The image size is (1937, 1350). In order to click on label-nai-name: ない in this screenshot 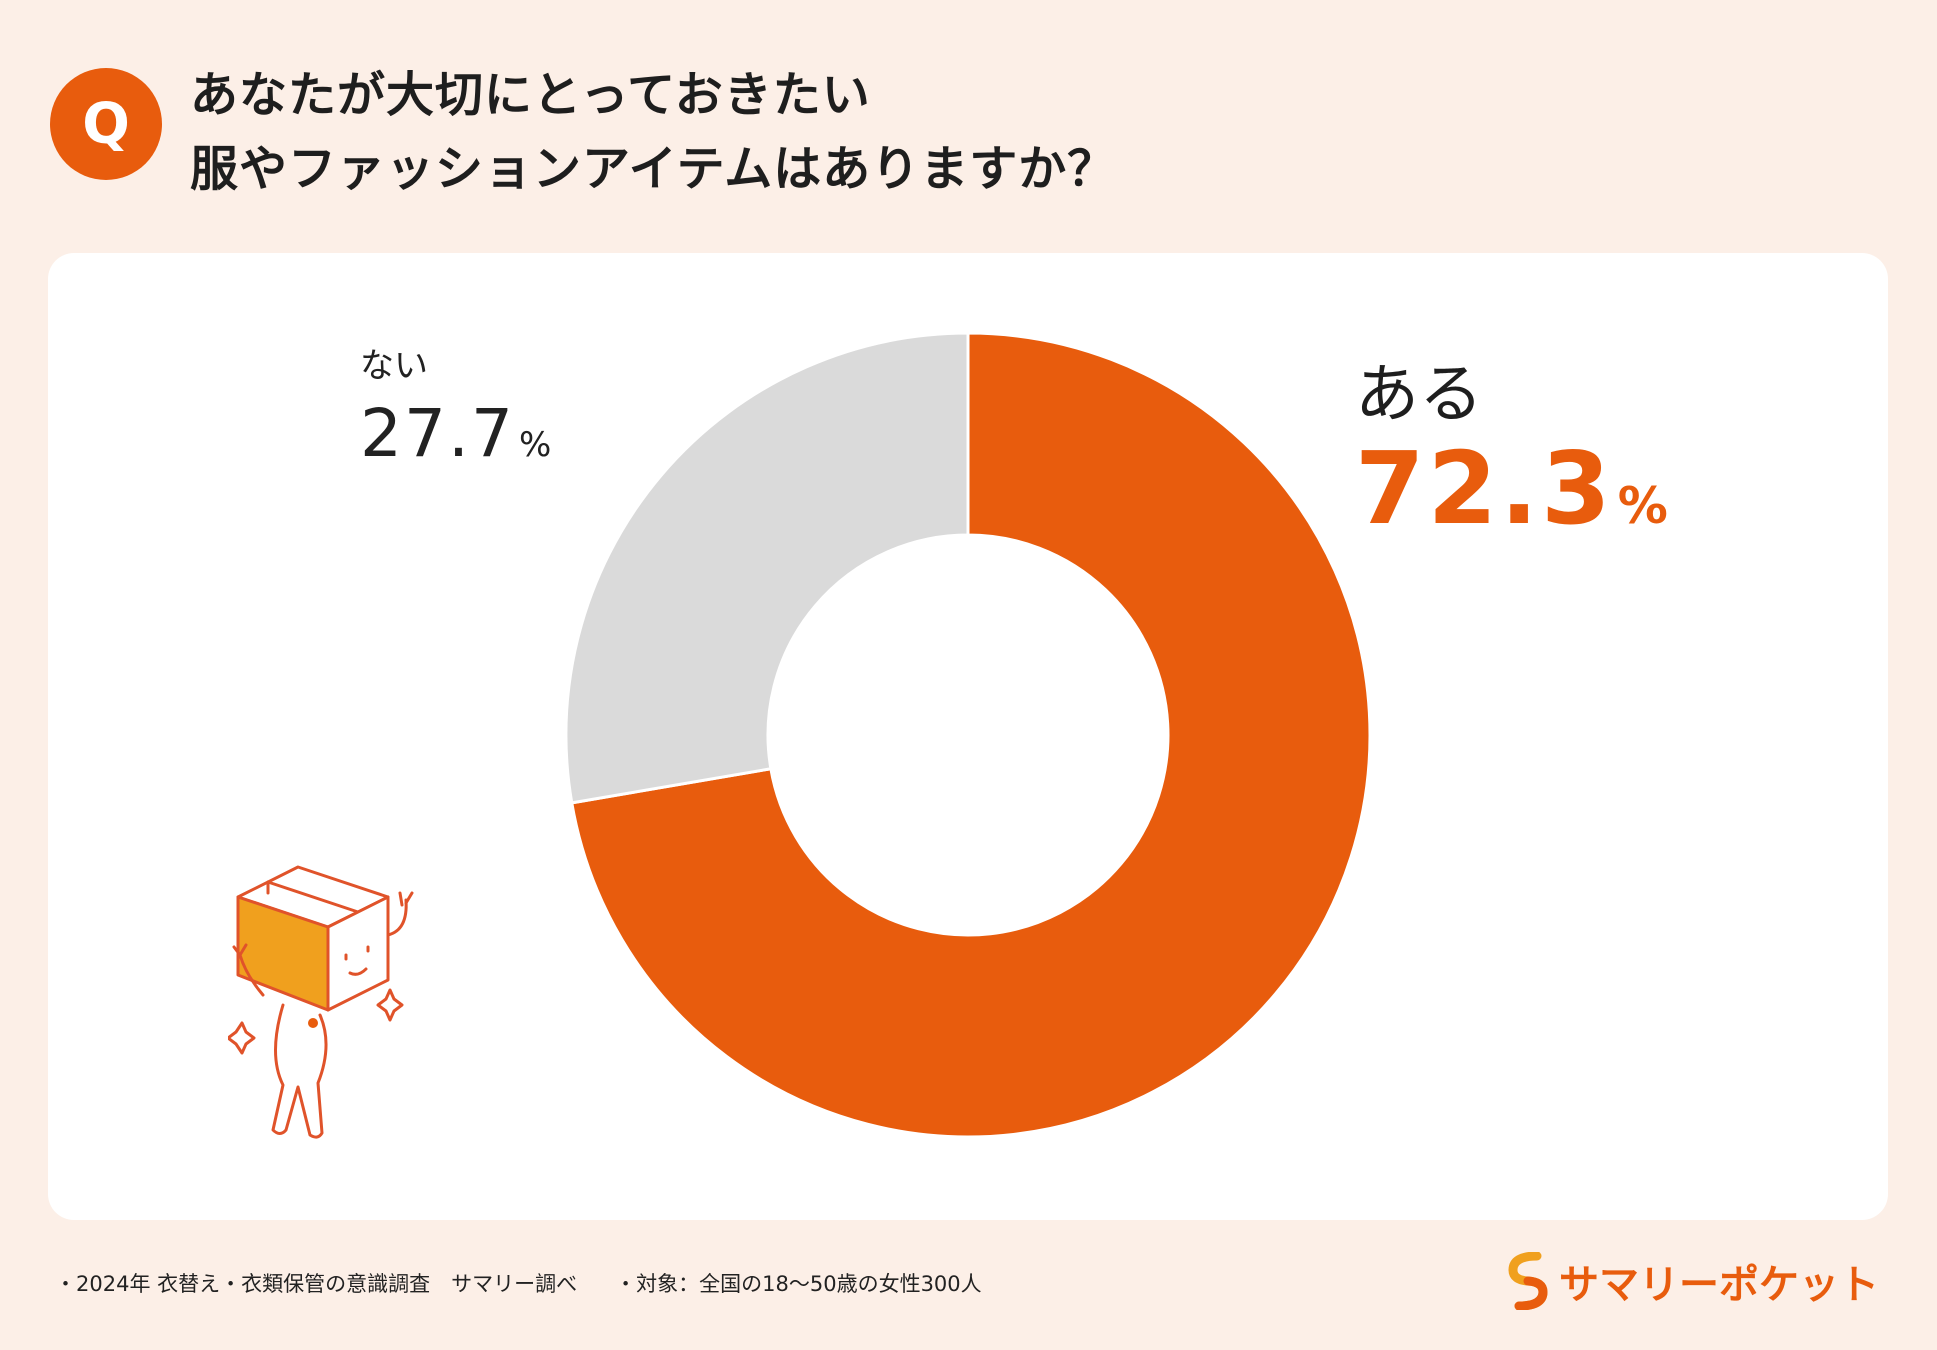, I will do `click(394, 366)`.